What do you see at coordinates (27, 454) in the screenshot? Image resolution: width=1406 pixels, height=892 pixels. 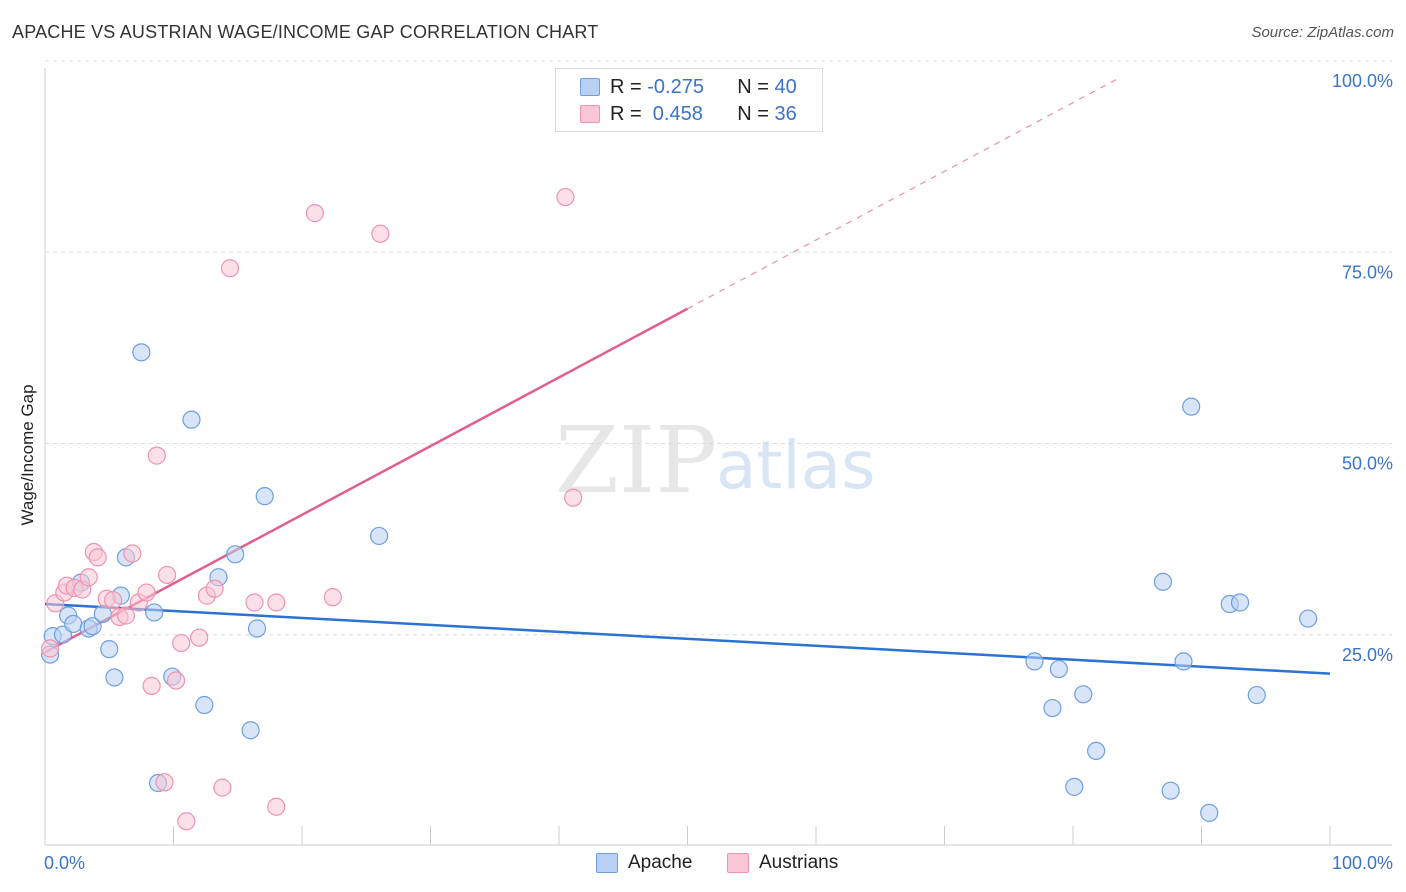 I see `y-axis-label: Wage/Income Gap` at bounding box center [27, 454].